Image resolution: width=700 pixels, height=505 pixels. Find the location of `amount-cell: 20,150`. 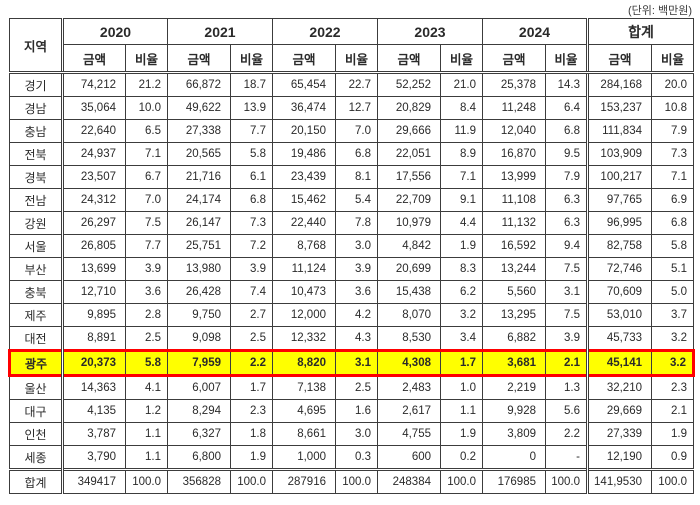

amount-cell: 20,150 is located at coordinates (304, 131).